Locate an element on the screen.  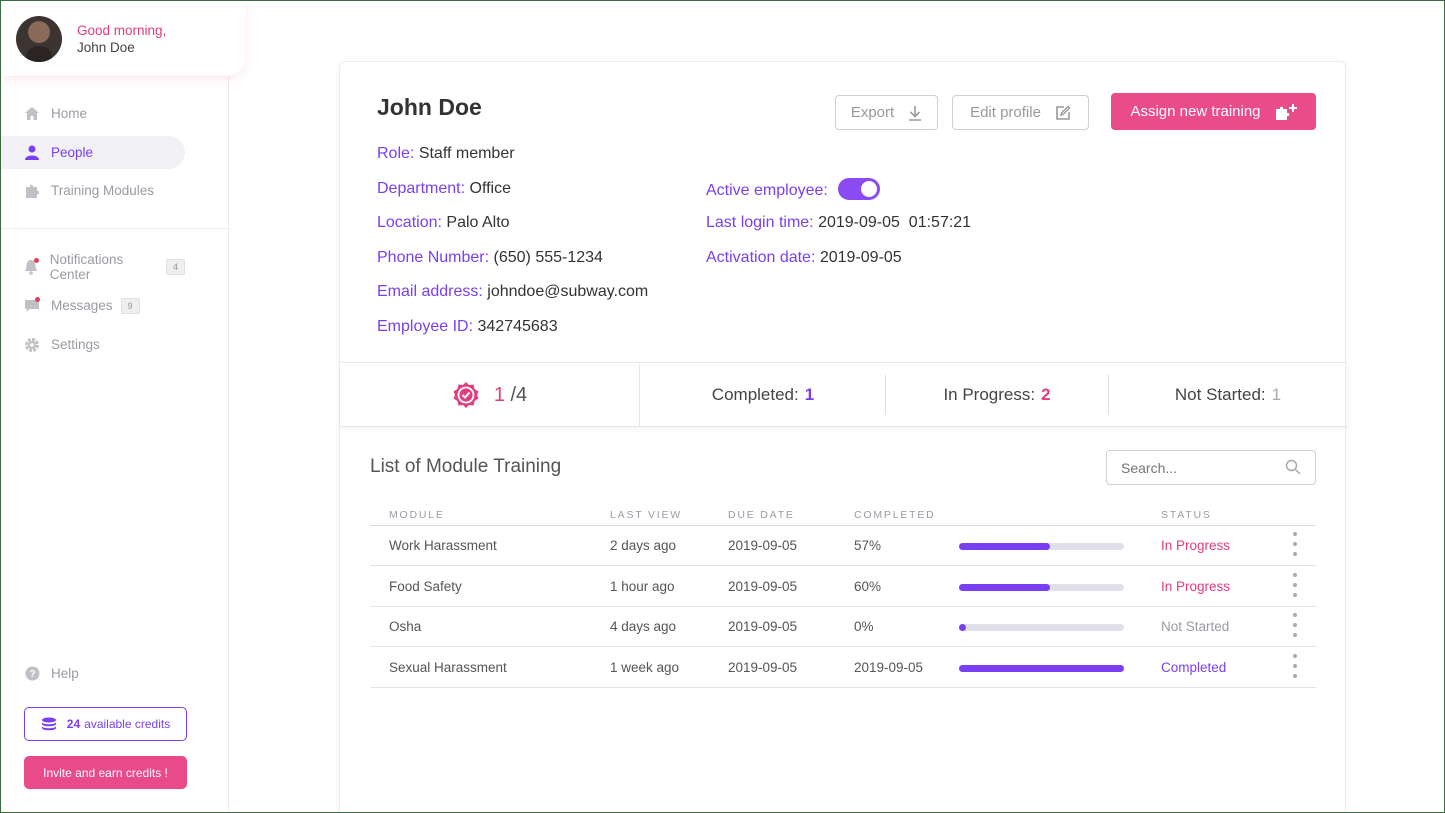
chat-icon is located at coordinates (32, 305).